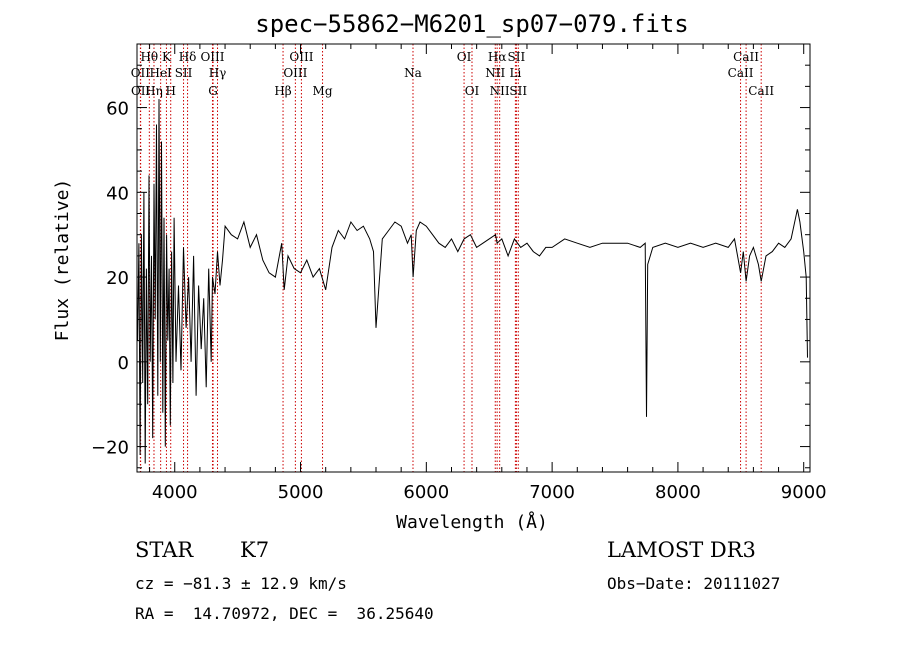 This screenshot has width=900, height=649. I want to click on y-tick-label: −20, so click(110, 448).